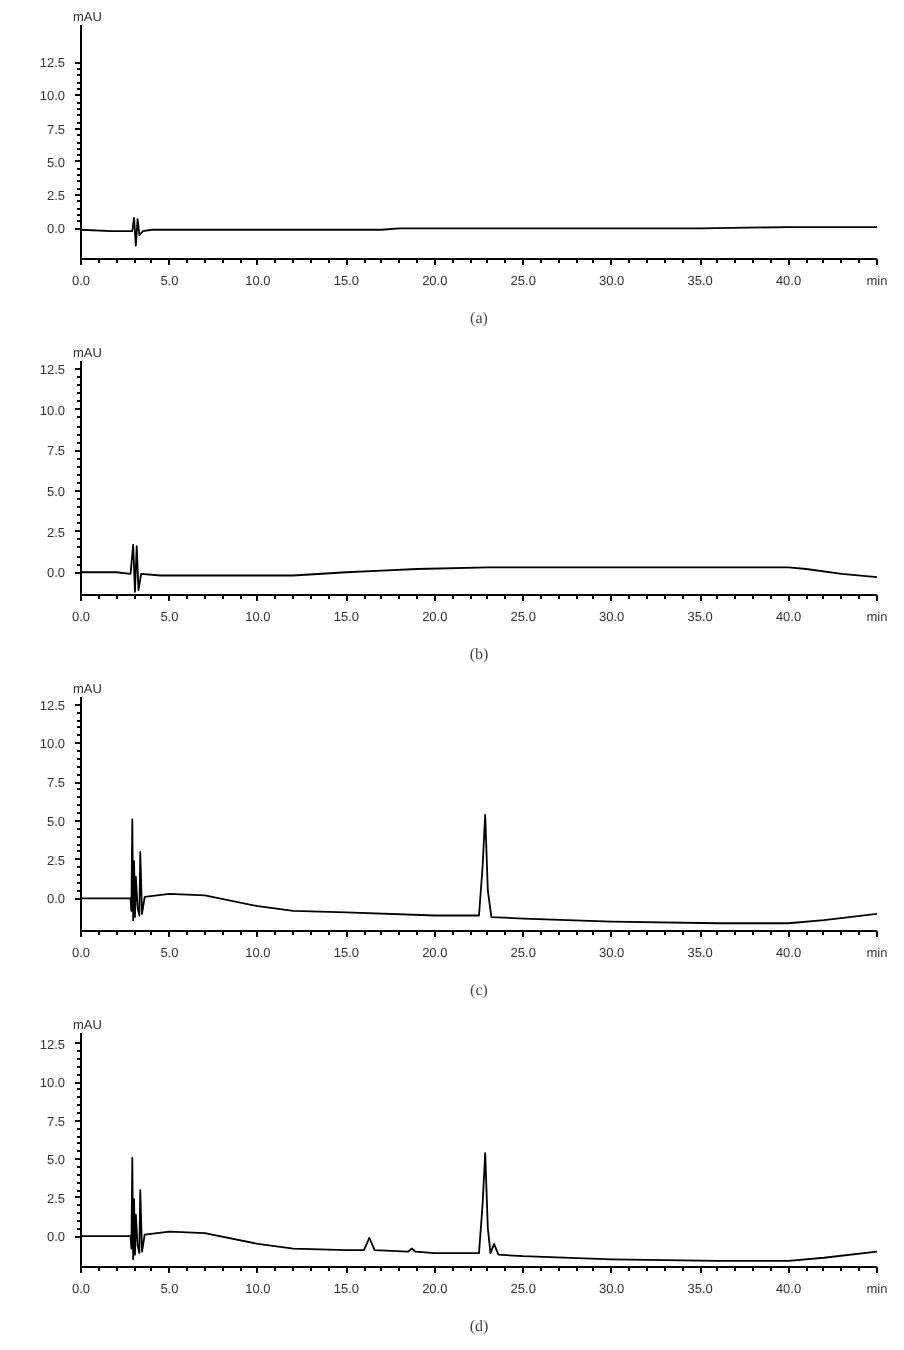 The image size is (904, 1350). What do you see at coordinates (479, 318) in the screenshot?
I see `text: (a)` at bounding box center [479, 318].